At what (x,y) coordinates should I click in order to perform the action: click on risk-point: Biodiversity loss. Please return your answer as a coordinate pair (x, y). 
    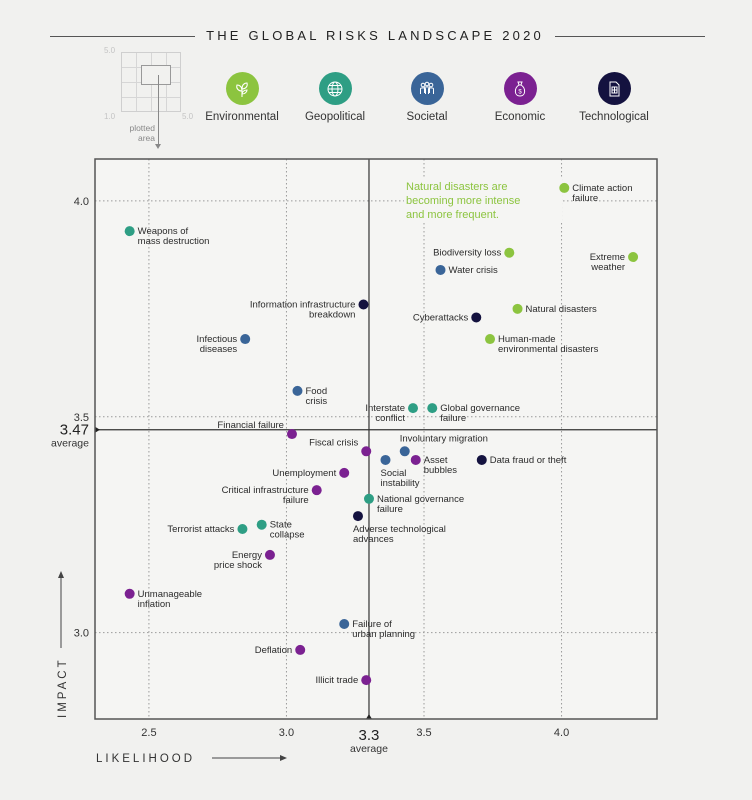
    Looking at the image, I should click on (474, 253).